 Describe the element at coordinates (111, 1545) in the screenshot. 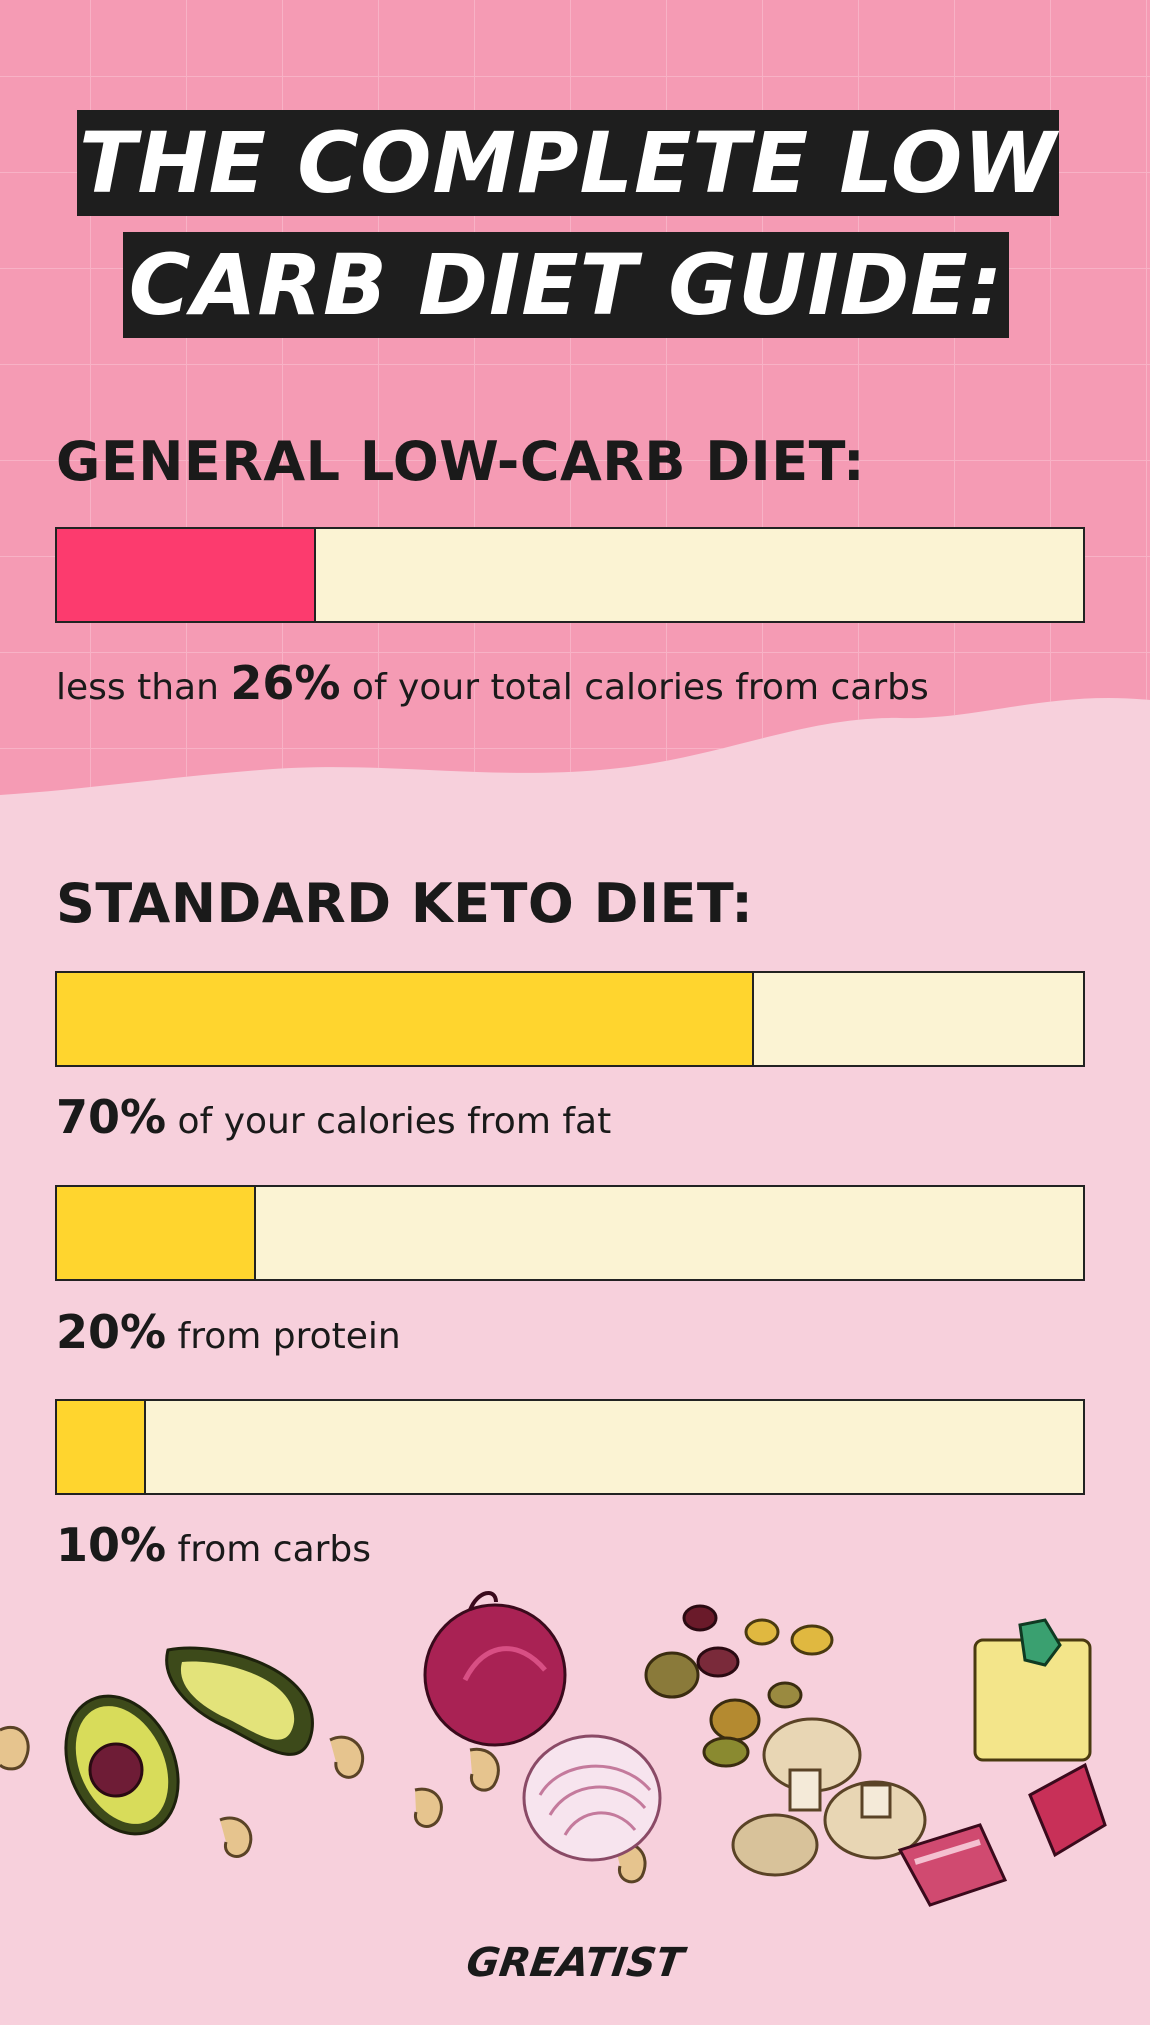

I see `caption-value: 10%` at that location.